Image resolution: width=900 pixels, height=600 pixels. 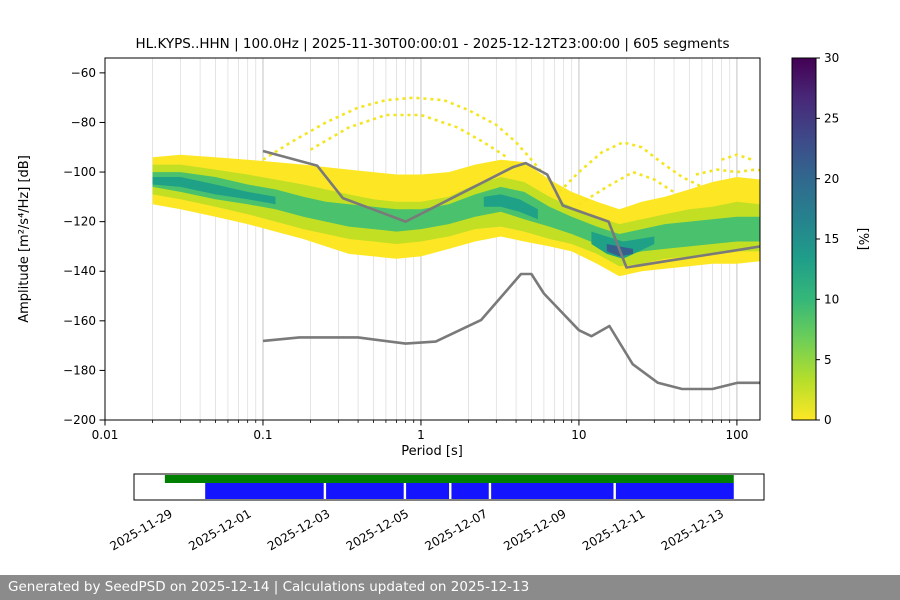 What do you see at coordinates (432, 451) in the screenshot?
I see `x-axis-label: Period [s]` at bounding box center [432, 451].